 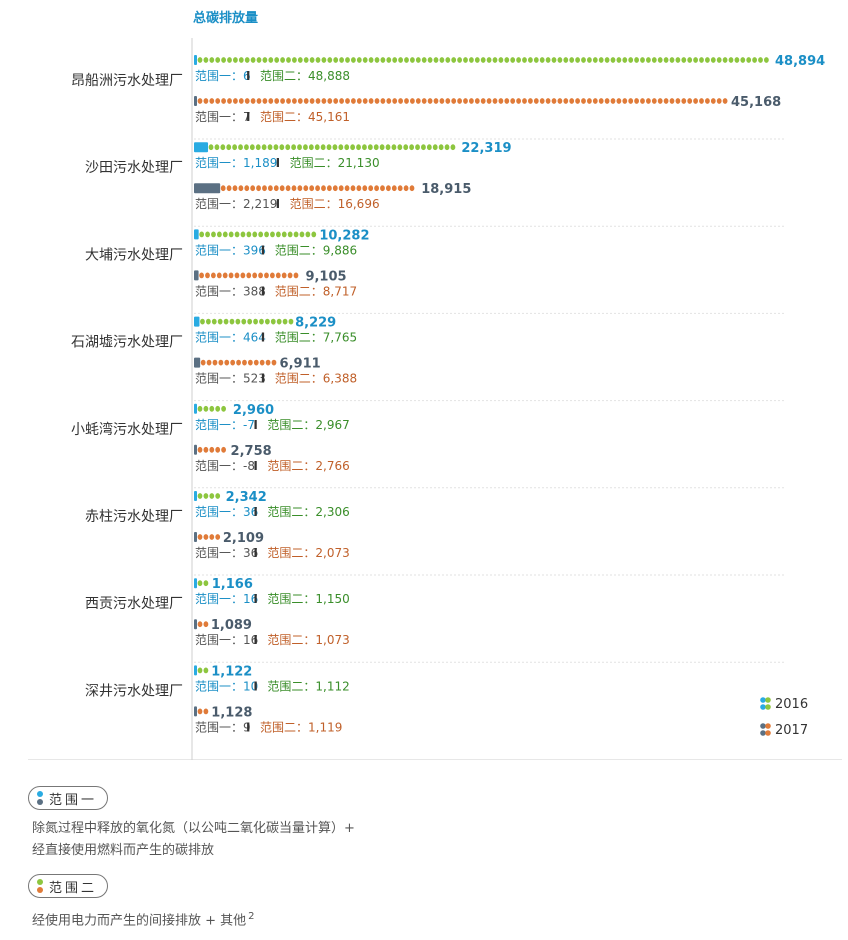 I want to click on total-value-label: 22,319, so click(x=486, y=148).